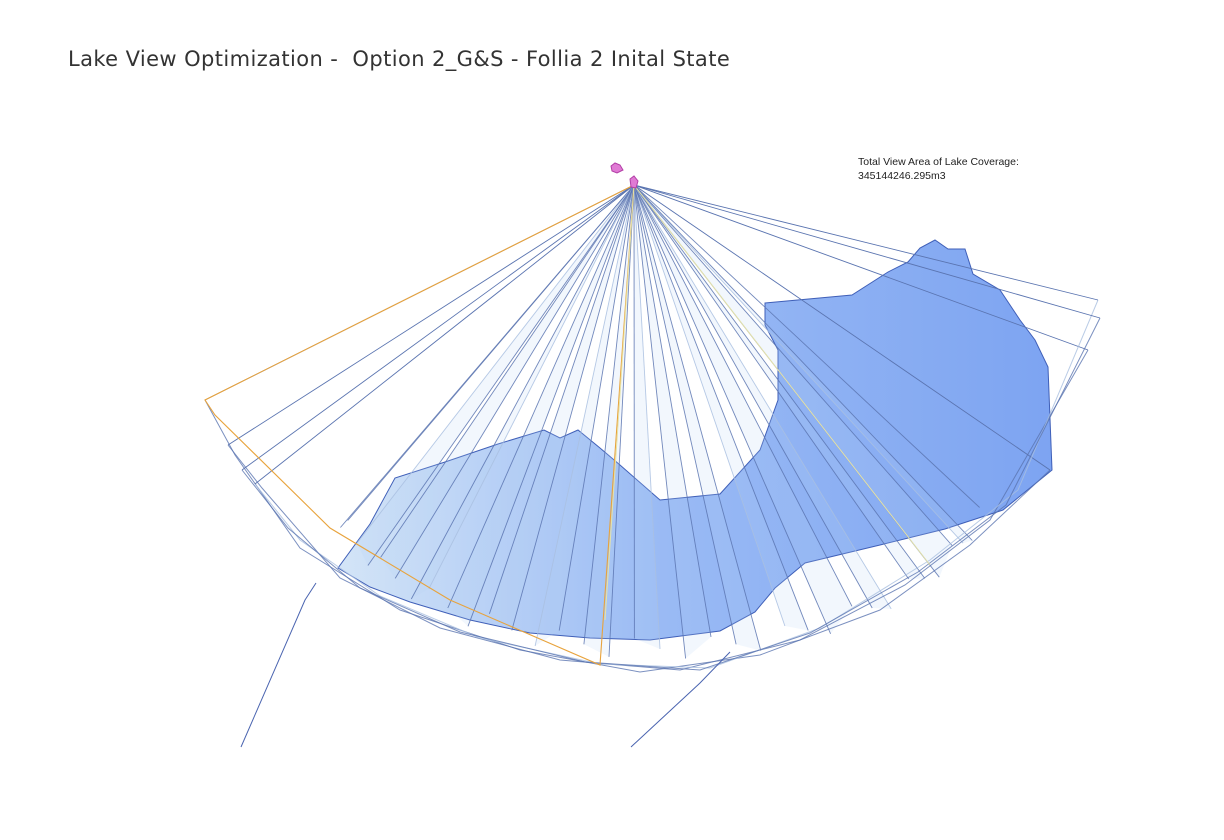 This screenshot has height=840, width=1224. I want to click on coverage-value: 345144246.295m3, so click(902, 176).